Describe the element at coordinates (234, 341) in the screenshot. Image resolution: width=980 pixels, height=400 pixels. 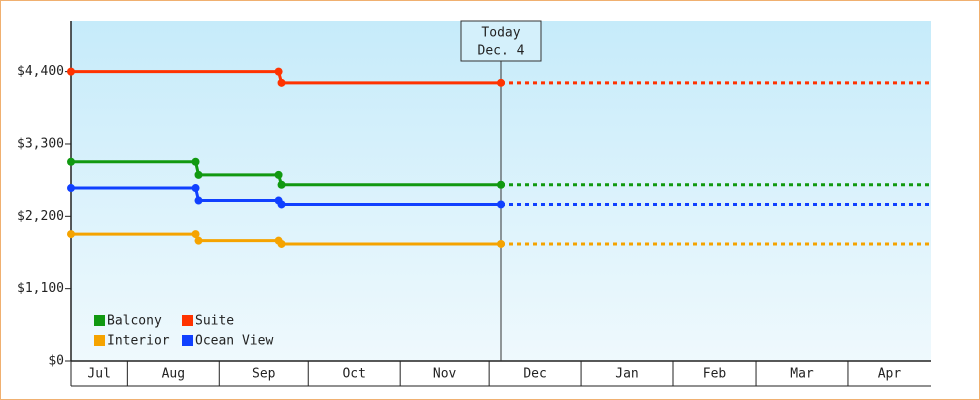
I see `legend-label: Ocean View` at that location.